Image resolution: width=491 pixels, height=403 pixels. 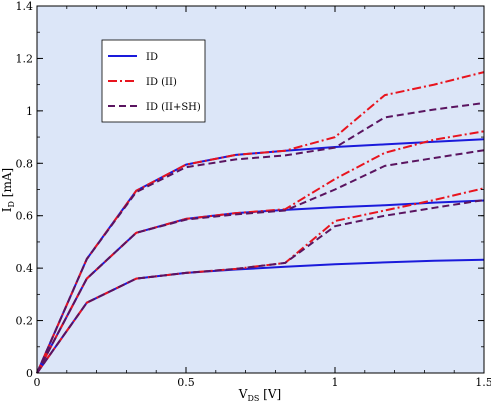 I want to click on y-tick-label: 1.2, so click(x=25, y=58).